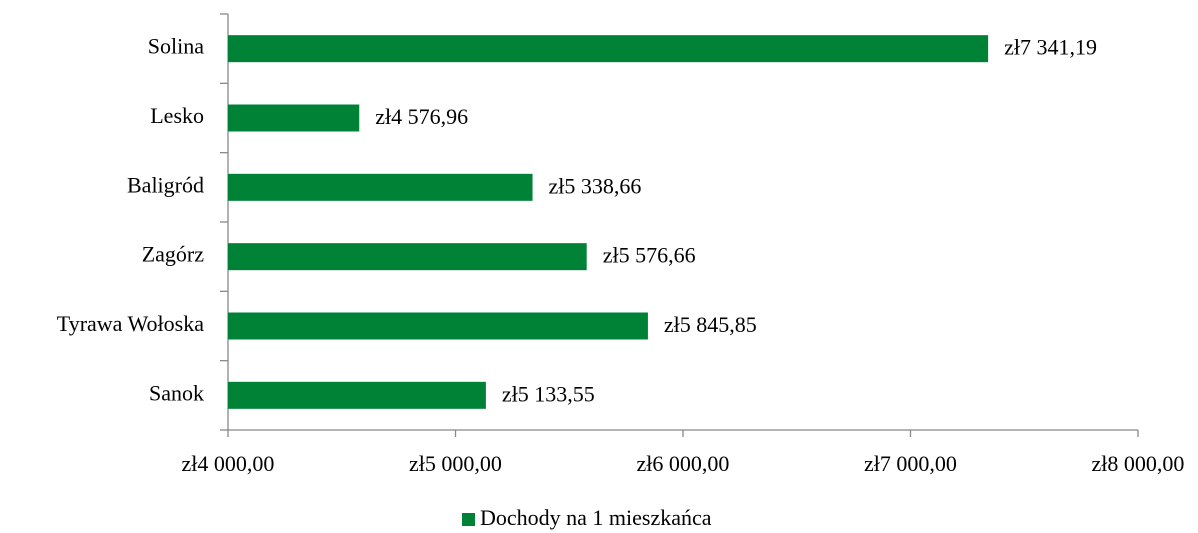 The width and height of the screenshot is (1198, 533). Describe the element at coordinates (177, 115) in the screenshot. I see `y-tick-label: Lesko` at that location.